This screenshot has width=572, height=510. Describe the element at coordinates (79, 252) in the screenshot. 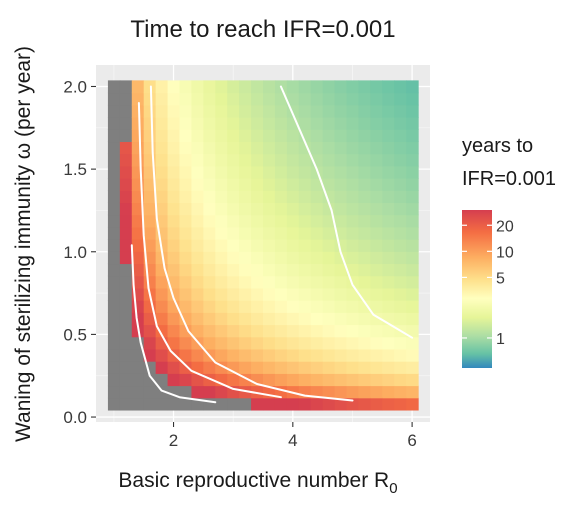

I see `y-axis: 0.0 0.5 1.0 1.5 2.0` at that location.